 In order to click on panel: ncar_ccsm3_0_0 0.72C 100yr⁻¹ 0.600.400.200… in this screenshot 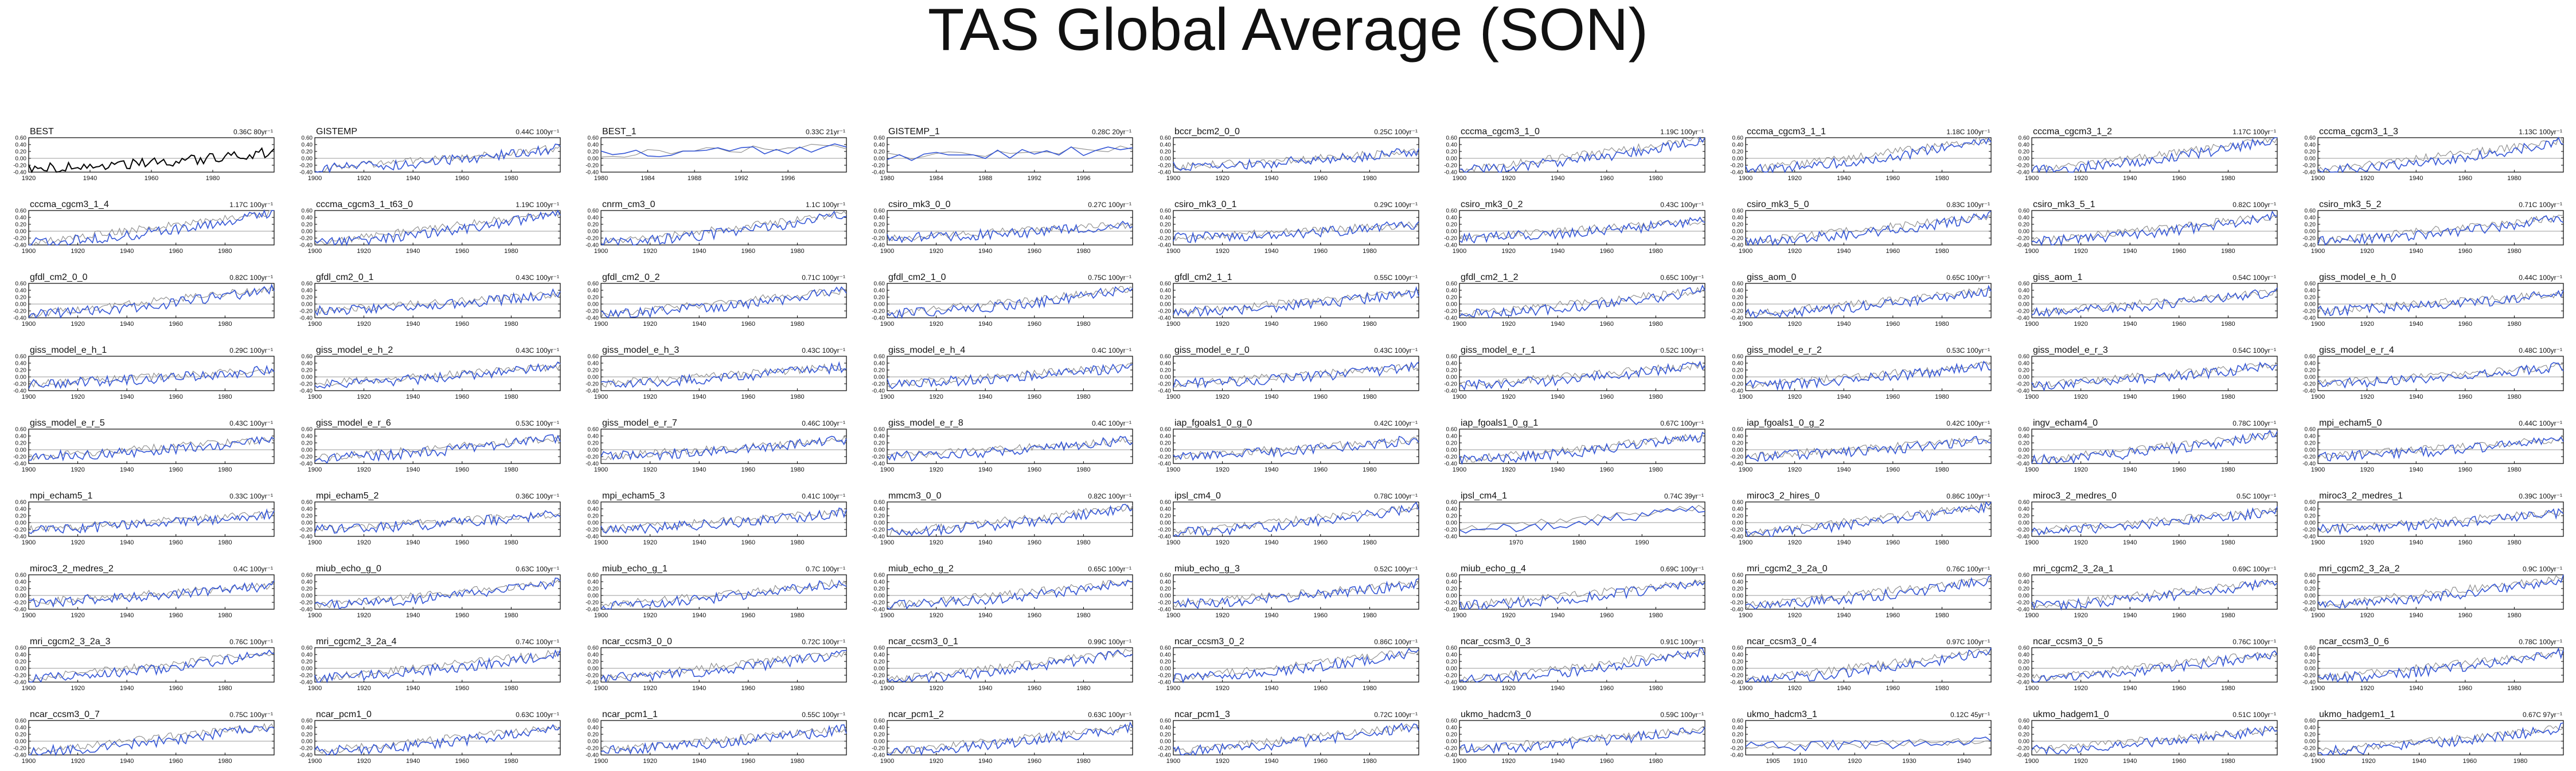, I will do `click(717, 665)`.